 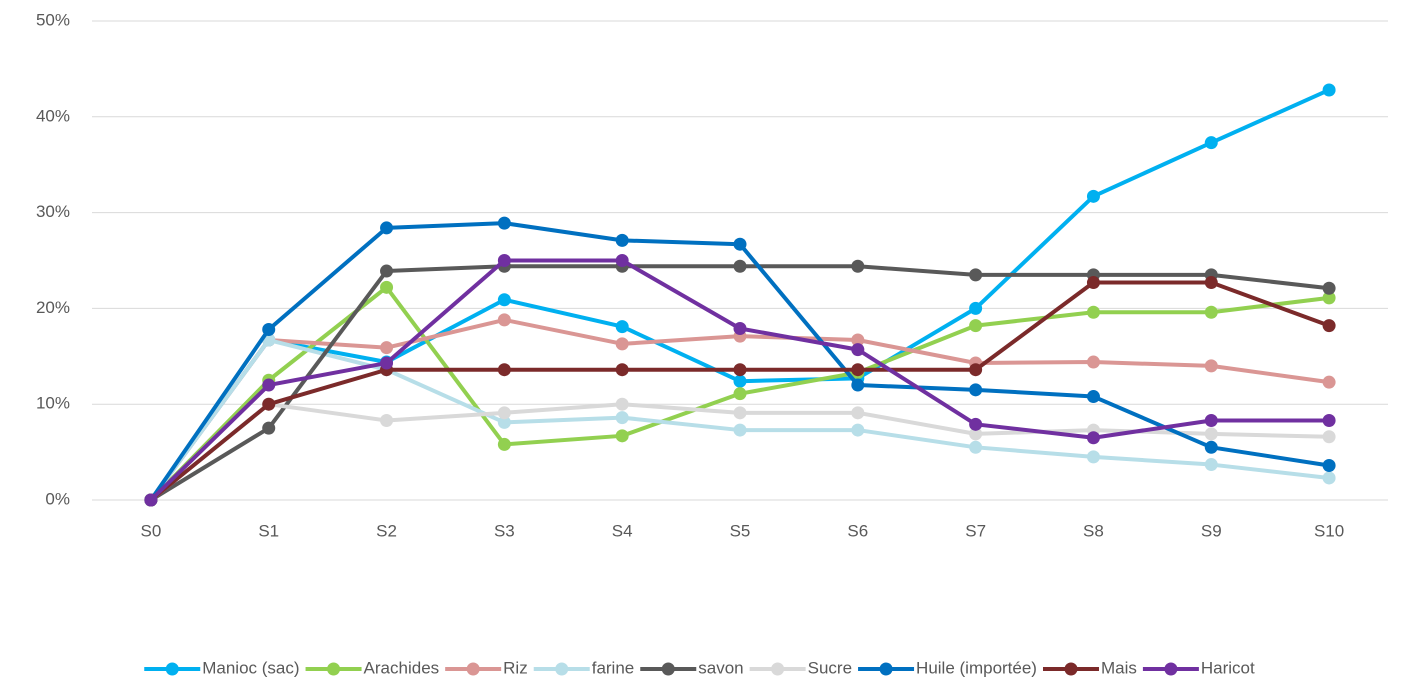 What do you see at coordinates (386, 530) in the screenshot?
I see `x-tick-label: S2` at bounding box center [386, 530].